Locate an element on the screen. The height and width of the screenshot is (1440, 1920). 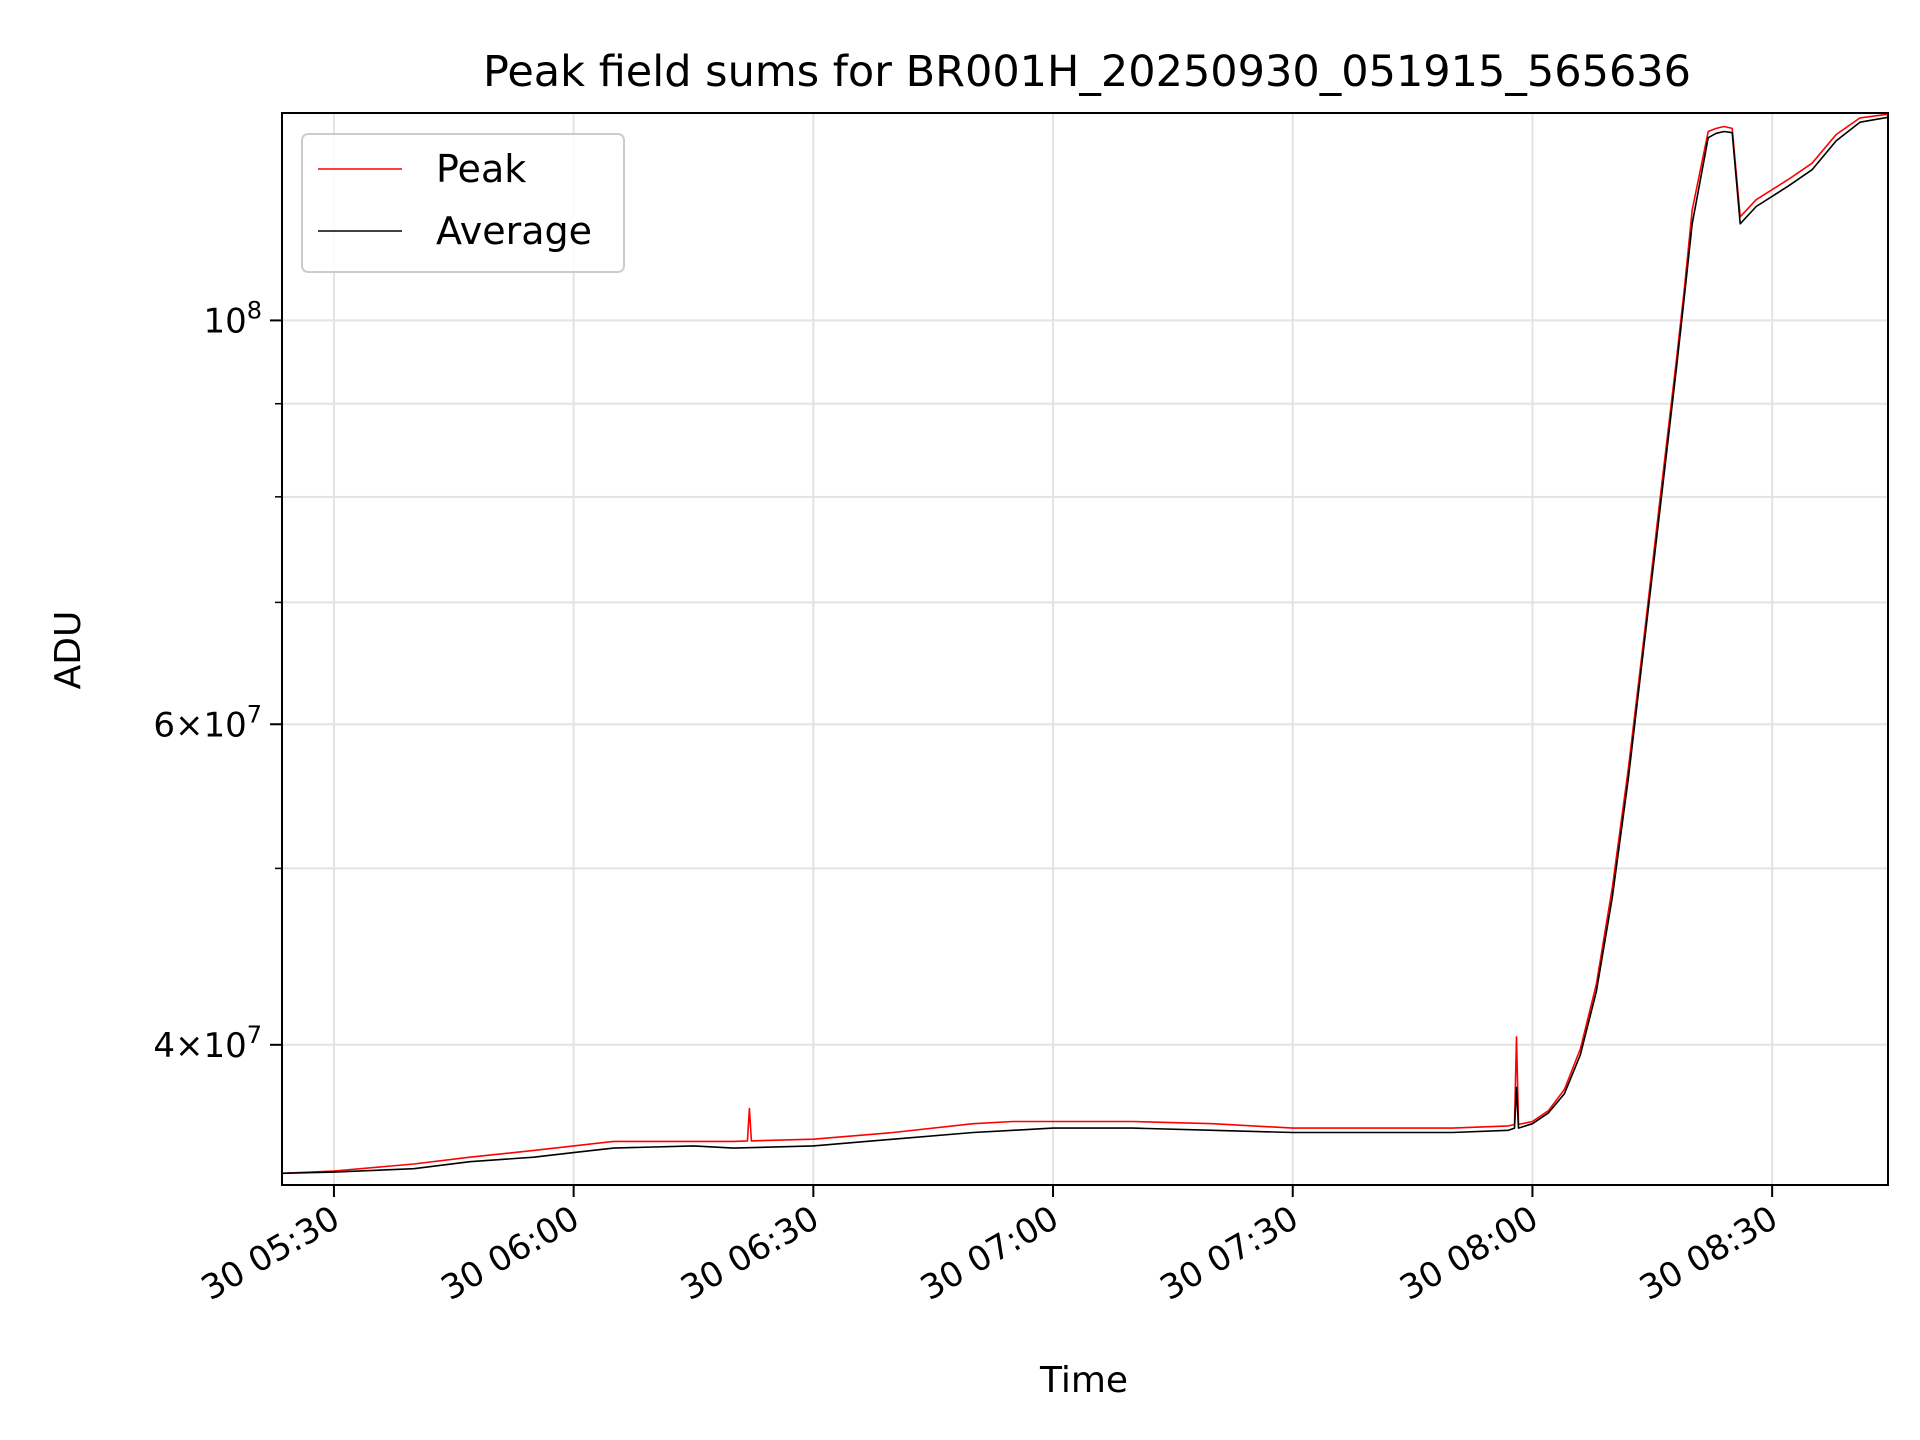
y-tick-exponent: 8 is located at coordinates (254, 310).